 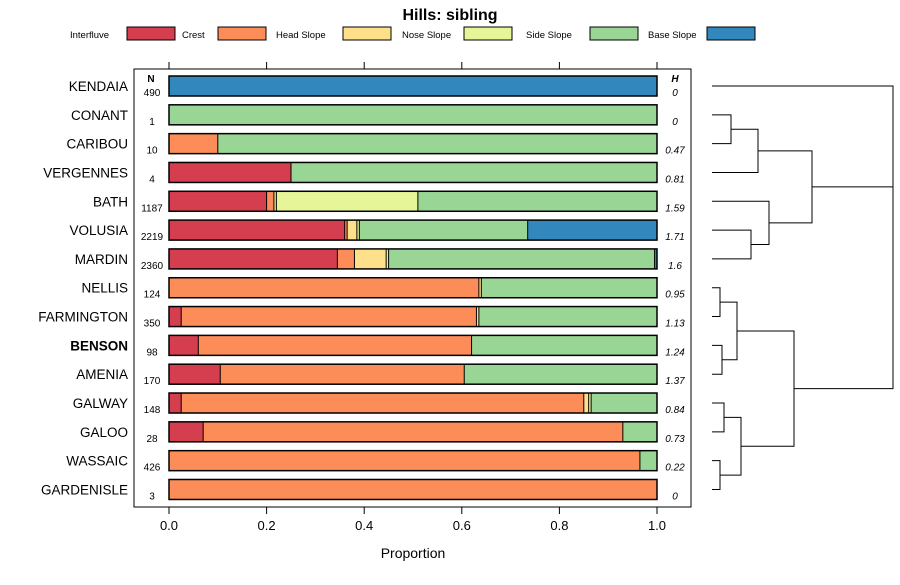 I want to click on legend-swatch-side-slope, so click(x=614, y=33).